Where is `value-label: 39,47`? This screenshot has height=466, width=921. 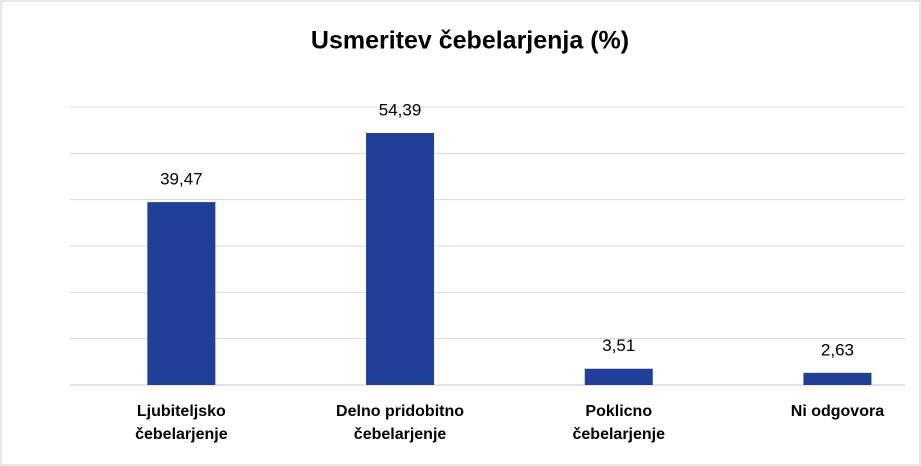 value-label: 39,47 is located at coordinates (181, 179).